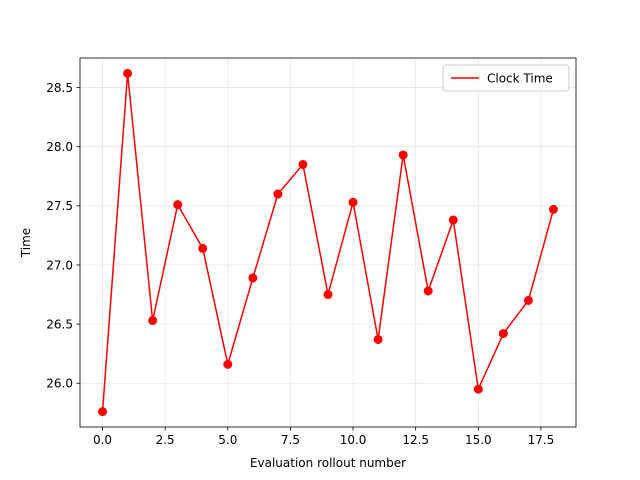  What do you see at coordinates (541, 440) in the screenshot?
I see `x-tick-label: 17.5` at bounding box center [541, 440].